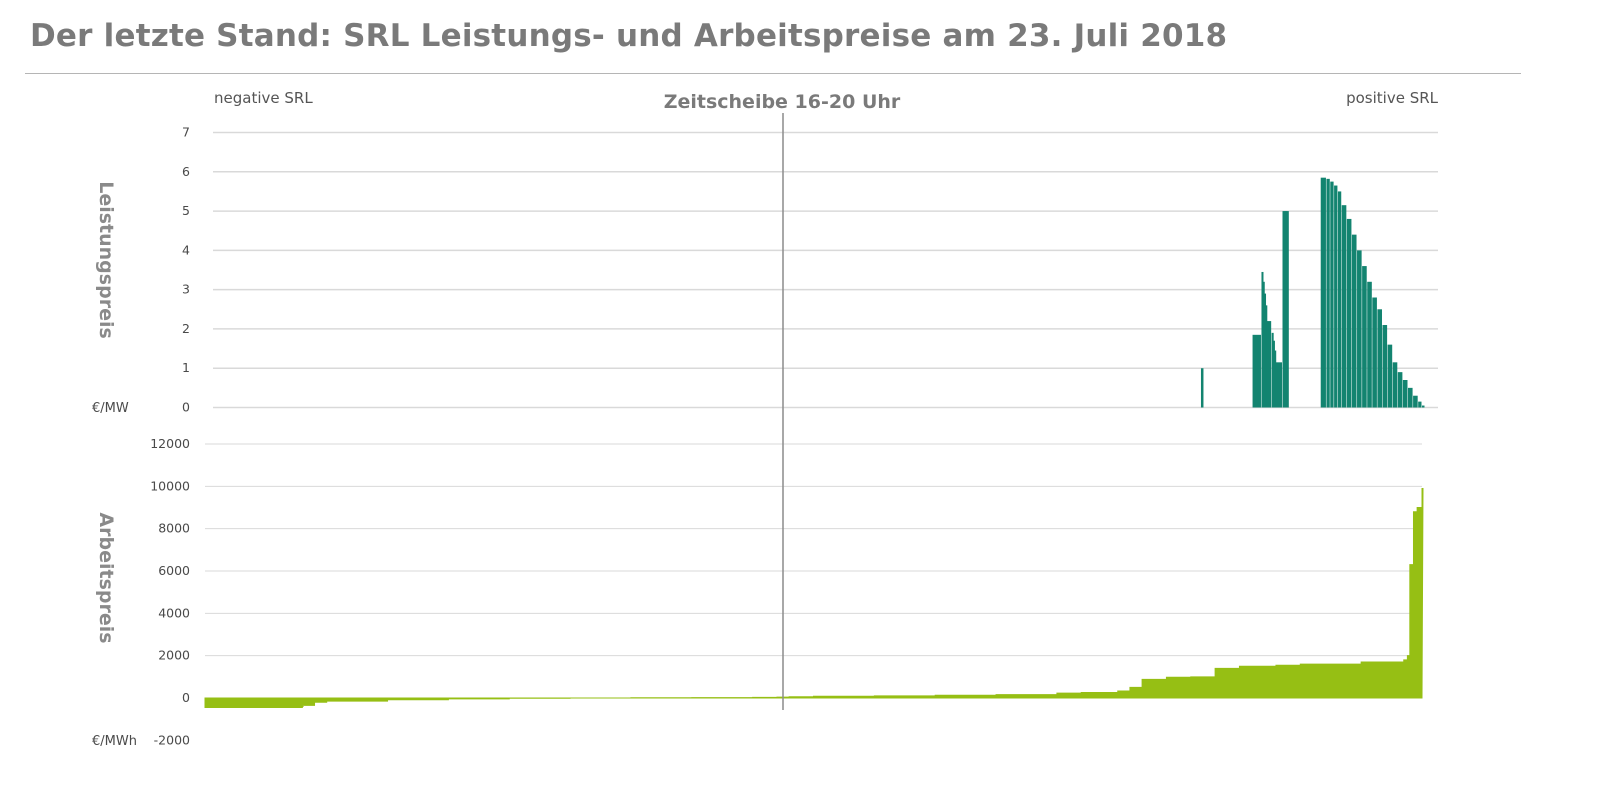 The height and width of the screenshot is (785, 1600). I want to click on top-y-tick-label: 7, so click(186, 132).